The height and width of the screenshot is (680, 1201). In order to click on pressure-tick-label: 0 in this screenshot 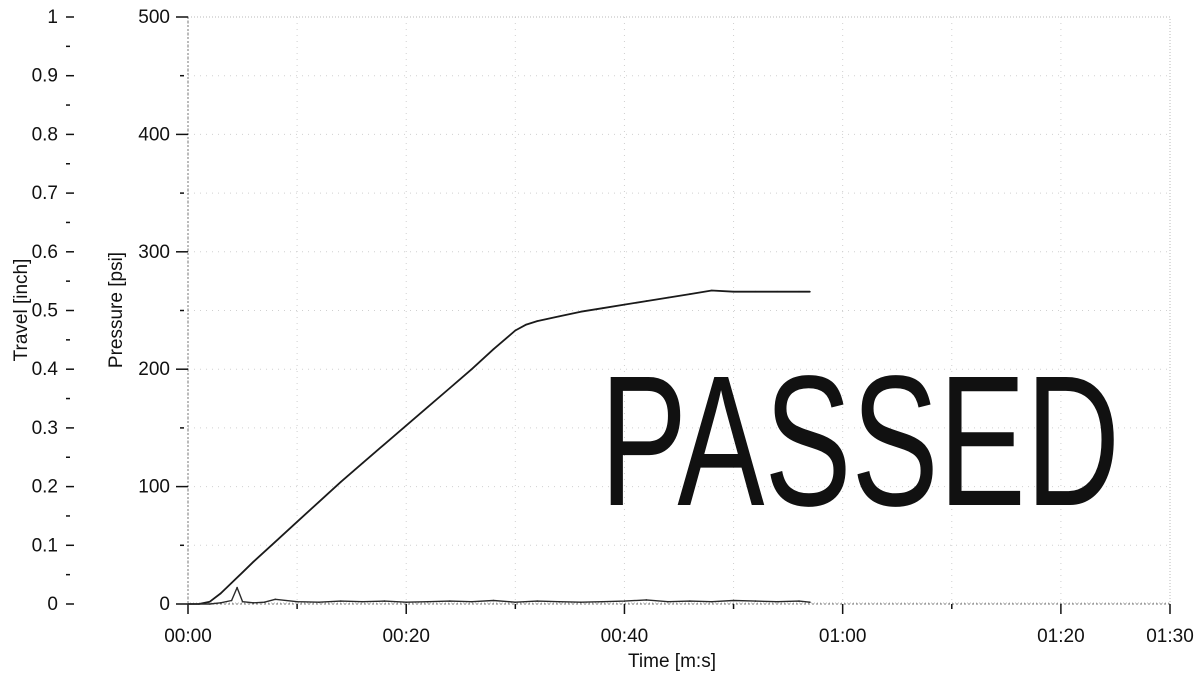, I will do `click(164, 604)`.